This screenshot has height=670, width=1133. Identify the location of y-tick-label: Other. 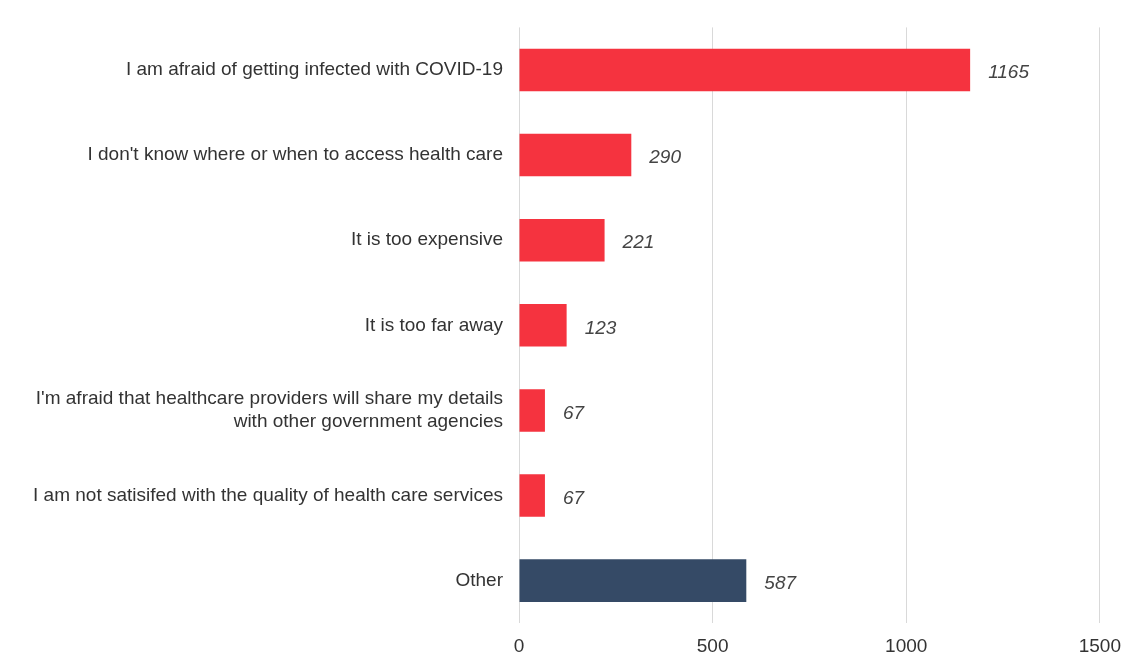
(479, 579).